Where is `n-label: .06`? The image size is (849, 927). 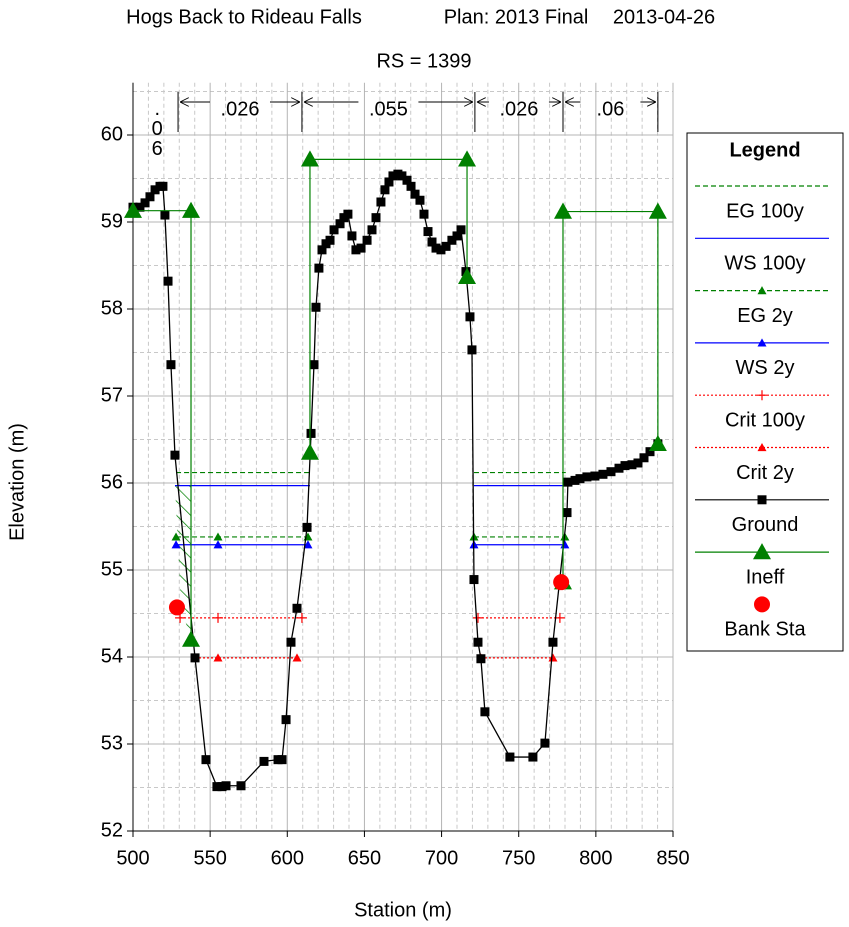 n-label: .06 is located at coordinates (157, 128).